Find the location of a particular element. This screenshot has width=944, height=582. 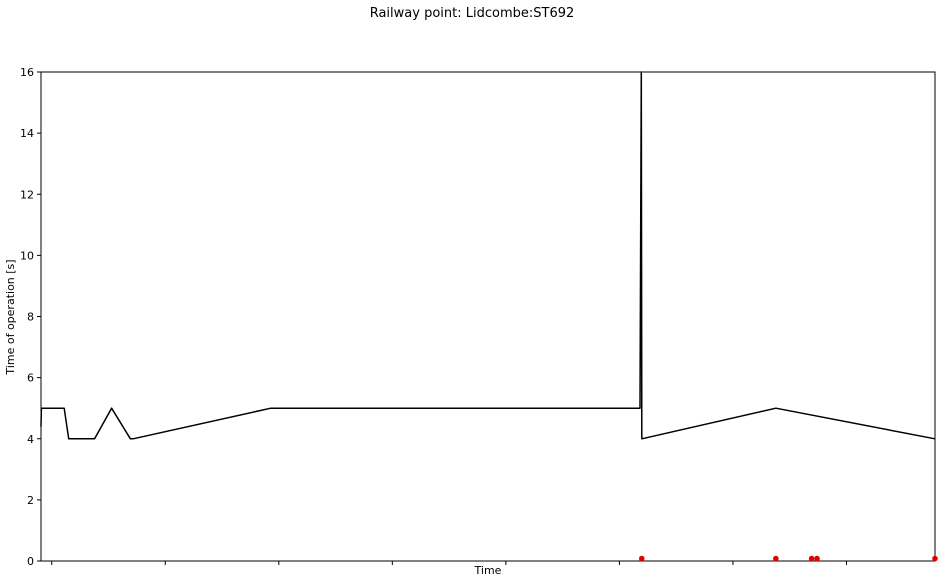

y-tick-label: 6 is located at coordinates (30, 378).